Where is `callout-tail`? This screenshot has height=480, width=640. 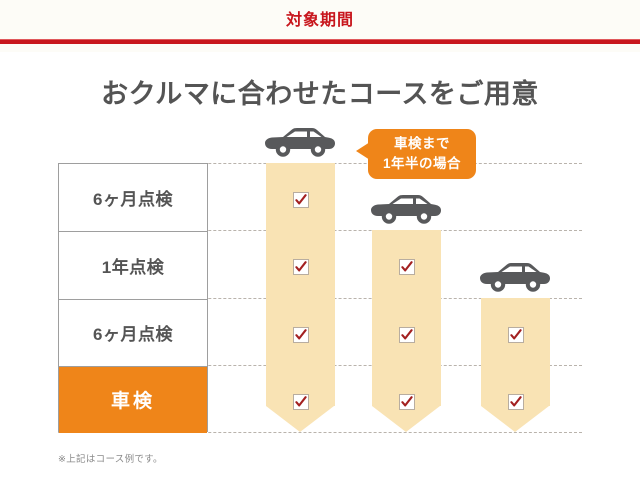
callout-tail is located at coordinates (363, 151).